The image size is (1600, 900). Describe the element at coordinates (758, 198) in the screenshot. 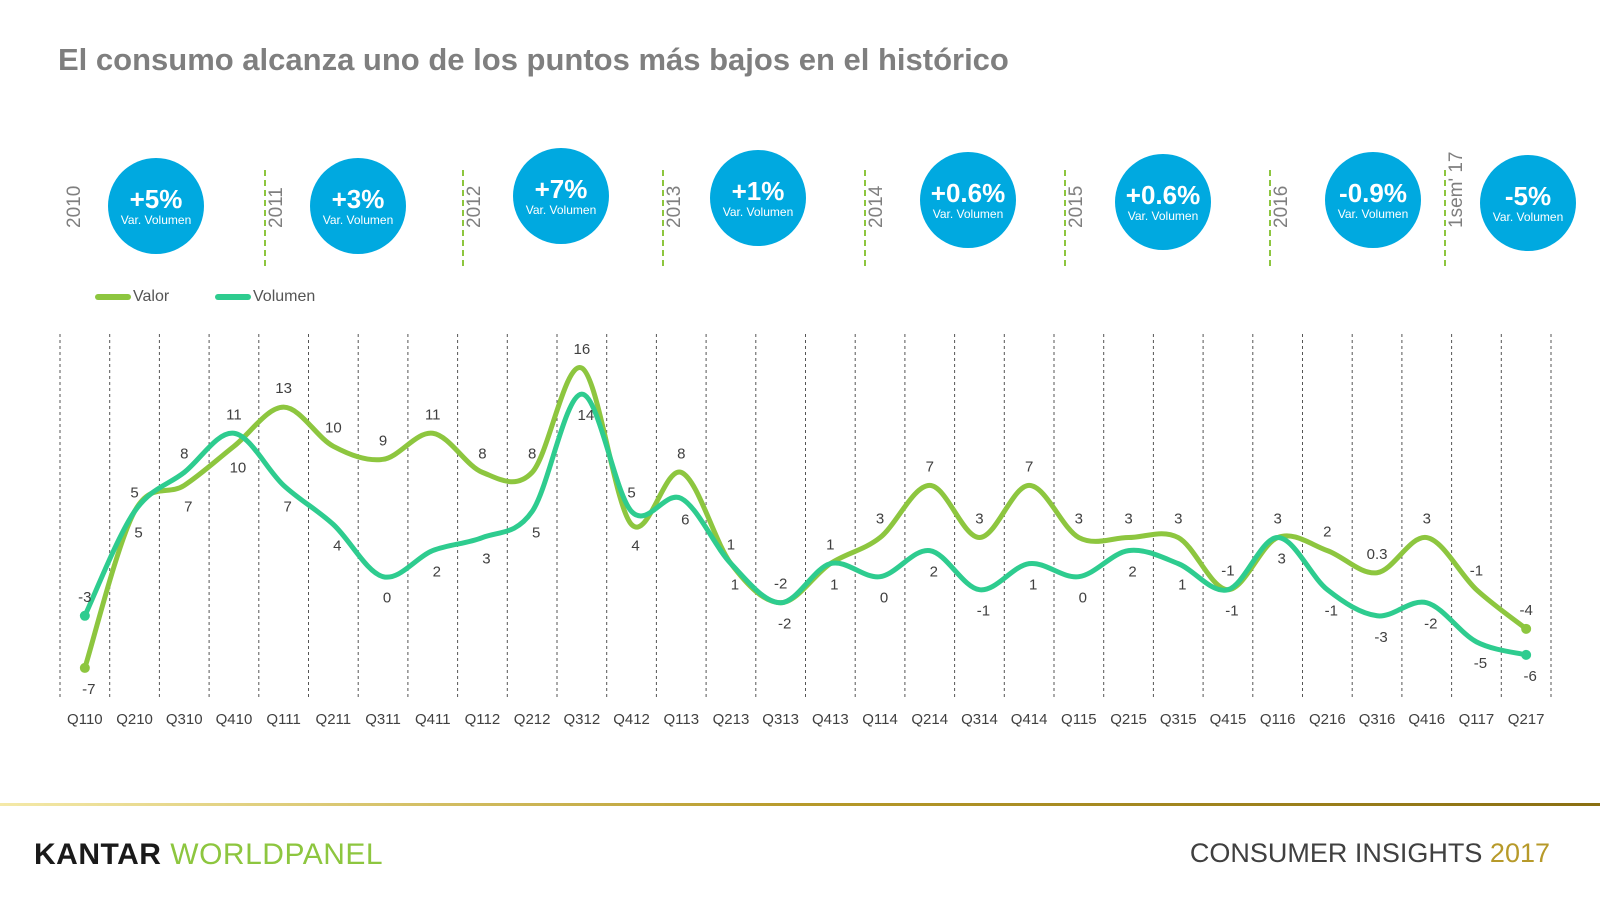

I see `volume-change-bubble: +1% Var. Volumen` at that location.